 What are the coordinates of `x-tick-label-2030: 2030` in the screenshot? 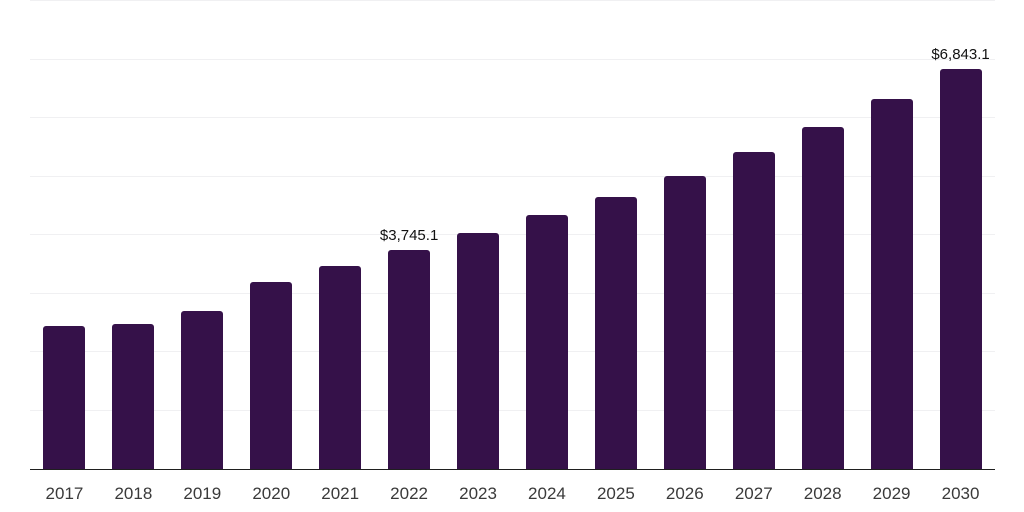 It's located at (960, 493).